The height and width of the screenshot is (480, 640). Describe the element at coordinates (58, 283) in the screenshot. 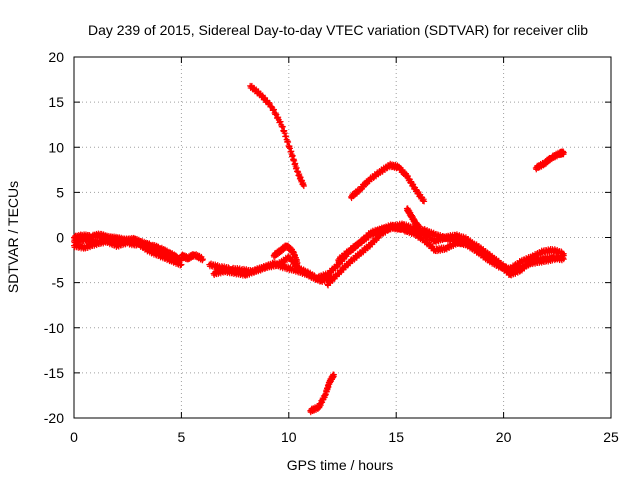

I see `y-tick-label: -5` at that location.